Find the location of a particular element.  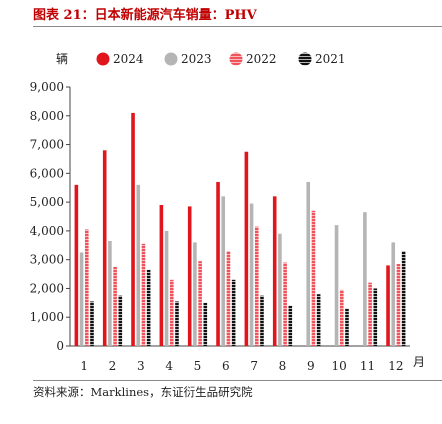

y-tick-label: 7,000 is located at coordinates (47, 145).